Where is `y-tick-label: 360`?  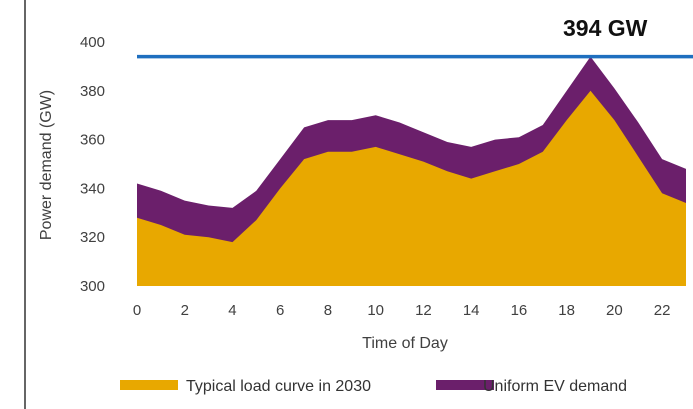 y-tick-label: 360 is located at coordinates (92, 140).